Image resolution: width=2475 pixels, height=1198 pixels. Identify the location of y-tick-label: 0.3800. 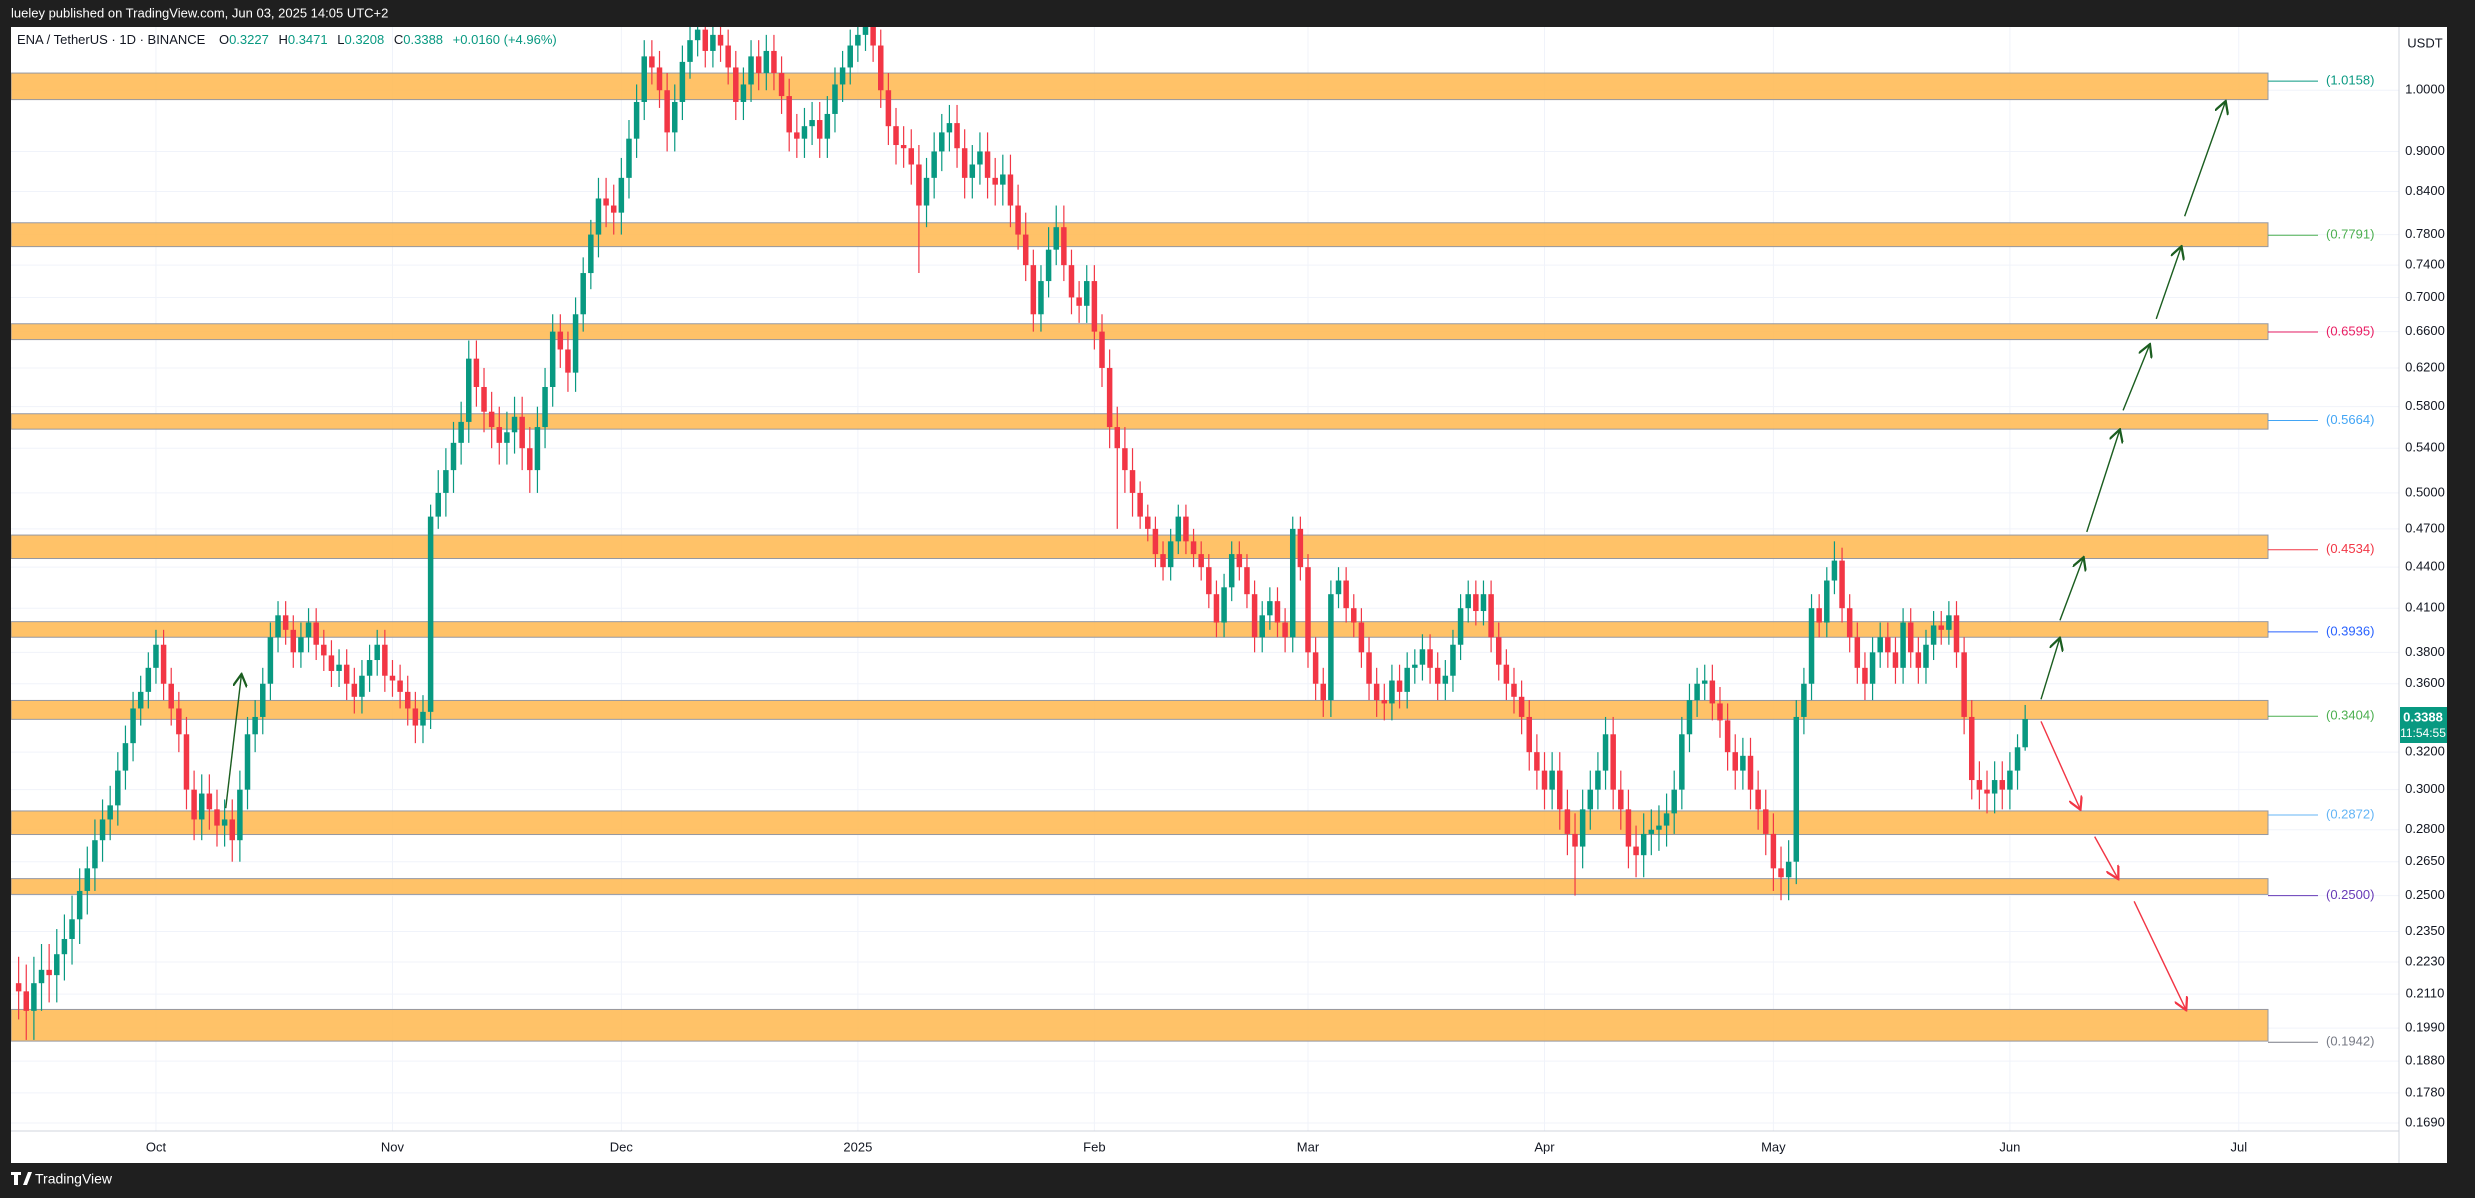
(2425, 651).